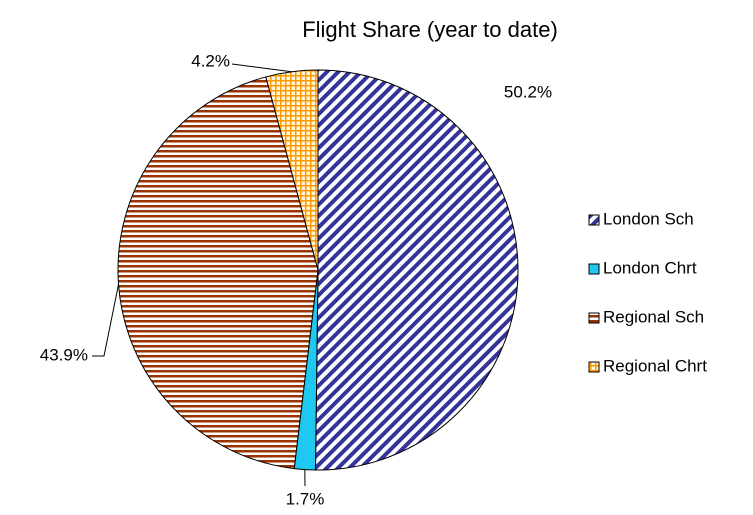 This screenshot has width=753, height=515. Describe the element at coordinates (210, 60) in the screenshot. I see `data-label: 4.2%` at that location.